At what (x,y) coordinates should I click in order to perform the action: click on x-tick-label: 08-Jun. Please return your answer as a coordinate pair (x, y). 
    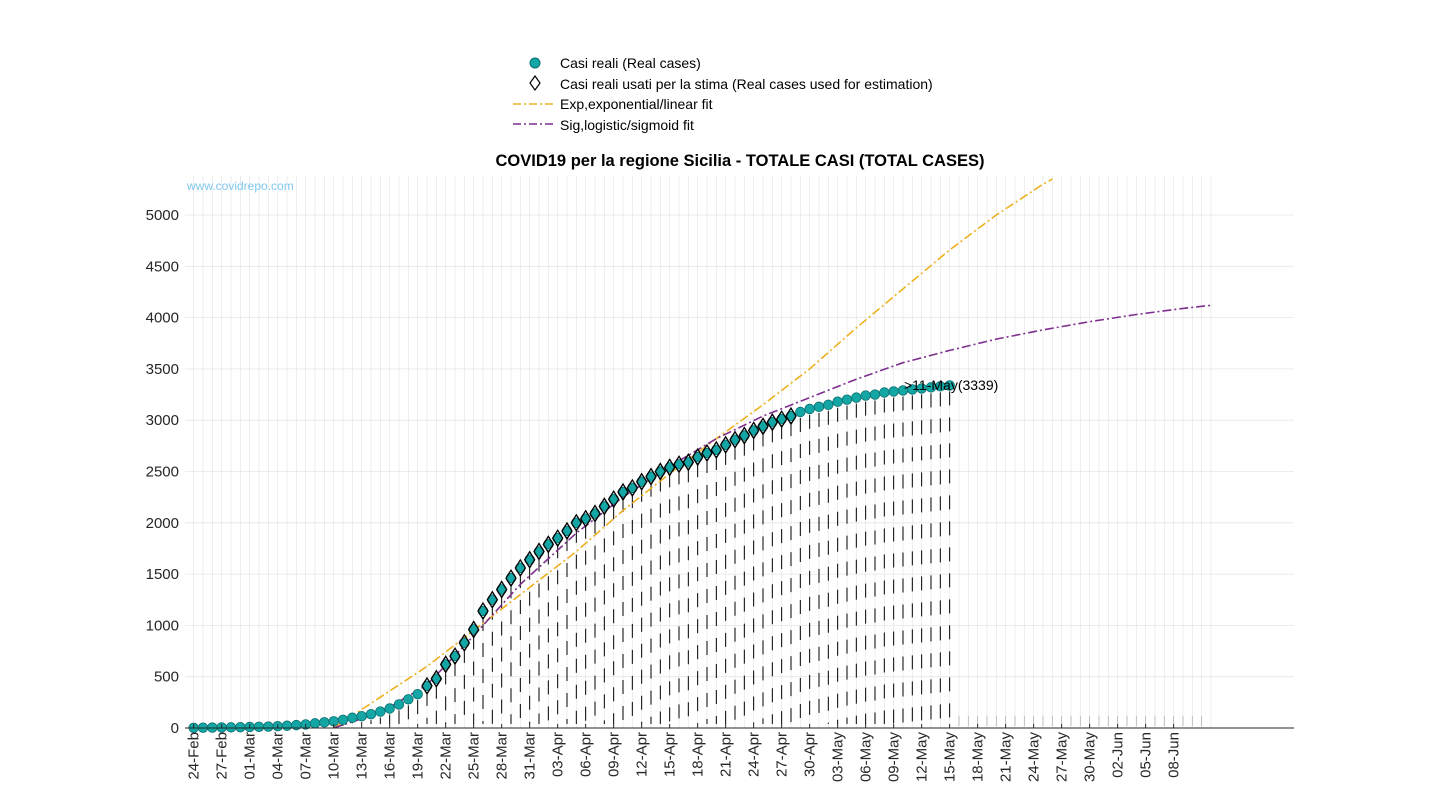
    Looking at the image, I should click on (1174, 755).